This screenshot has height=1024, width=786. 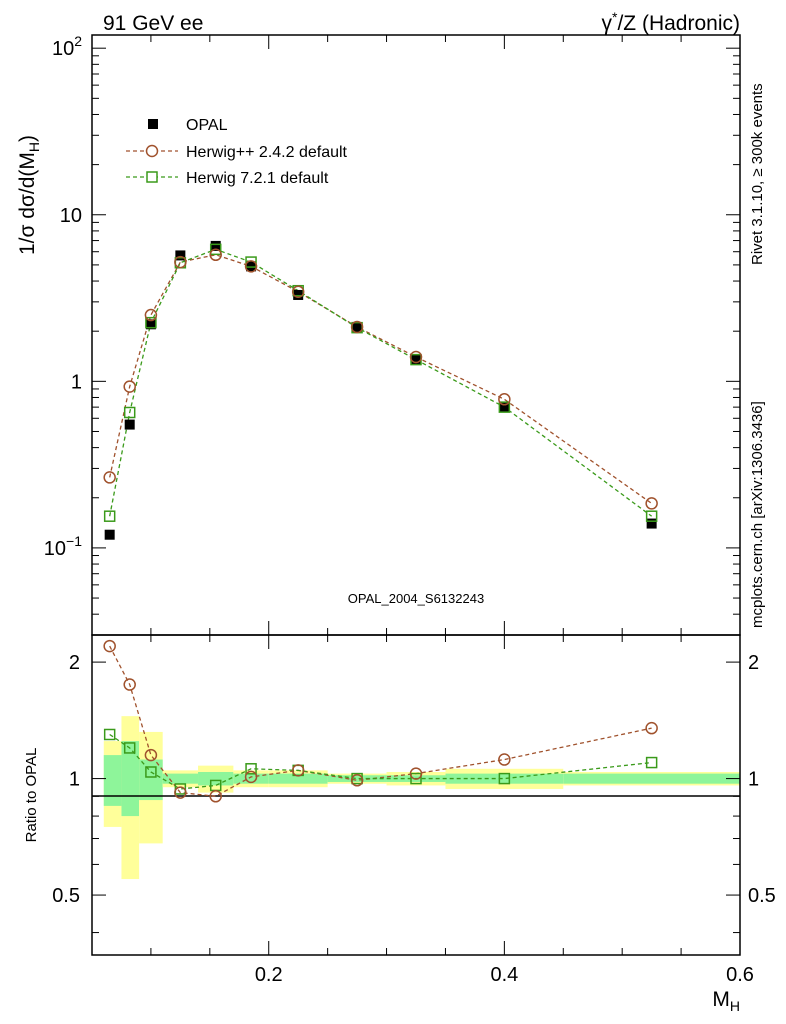 What do you see at coordinates (757, 514) in the screenshot?
I see `source-label: mcplots.cern.ch [arXiv:1306.3436]` at bounding box center [757, 514].